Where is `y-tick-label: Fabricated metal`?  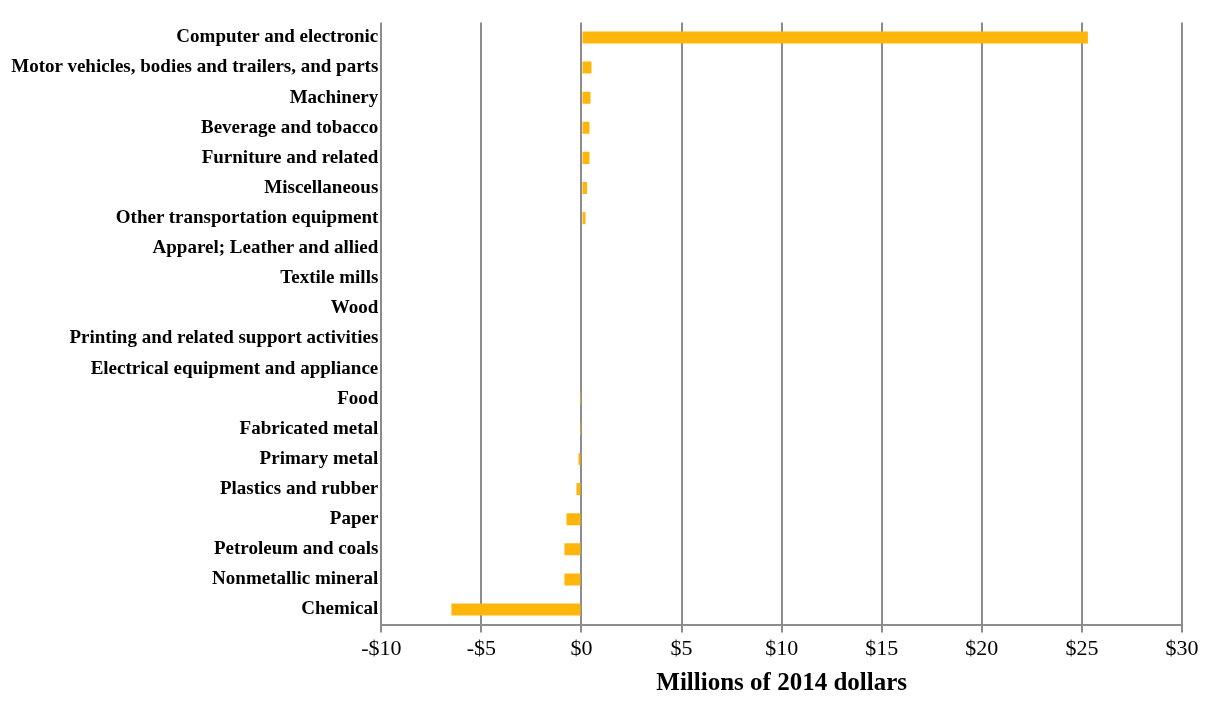 y-tick-label: Fabricated metal is located at coordinates (309, 427).